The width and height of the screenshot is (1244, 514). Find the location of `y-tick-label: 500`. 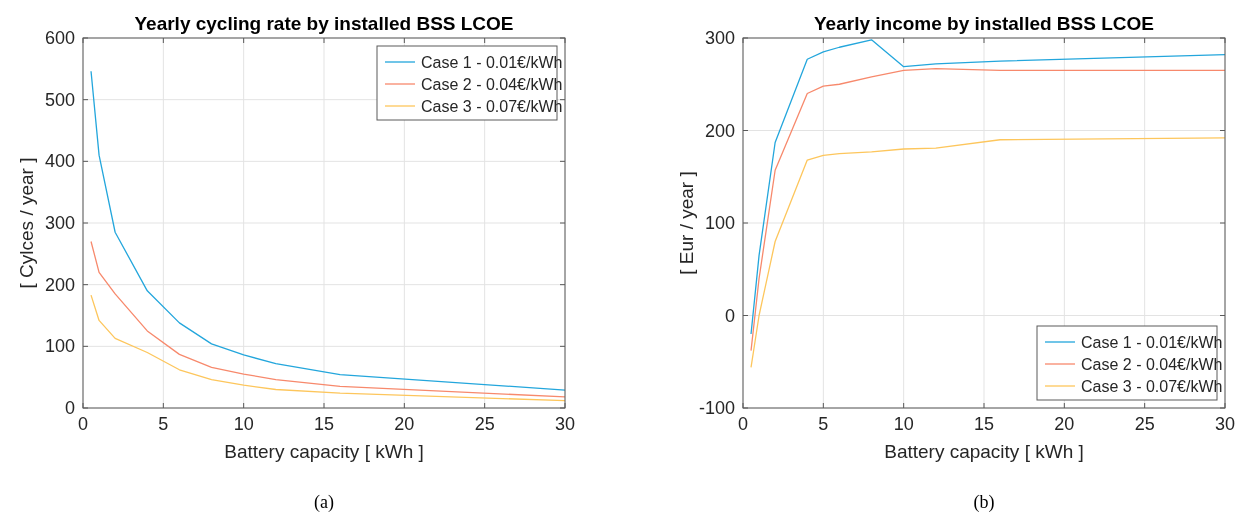

y-tick-label: 500 is located at coordinates (59, 99).